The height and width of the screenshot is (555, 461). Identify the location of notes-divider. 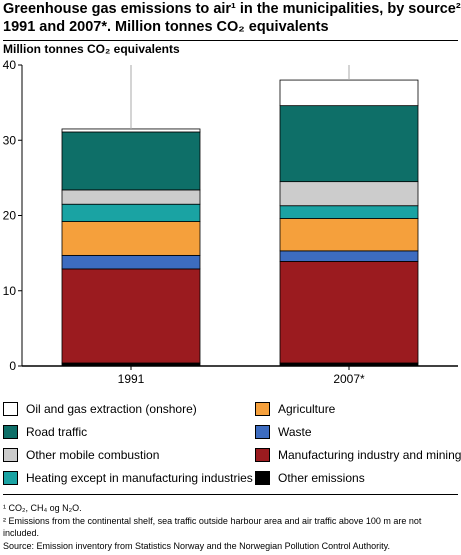
(230, 494).